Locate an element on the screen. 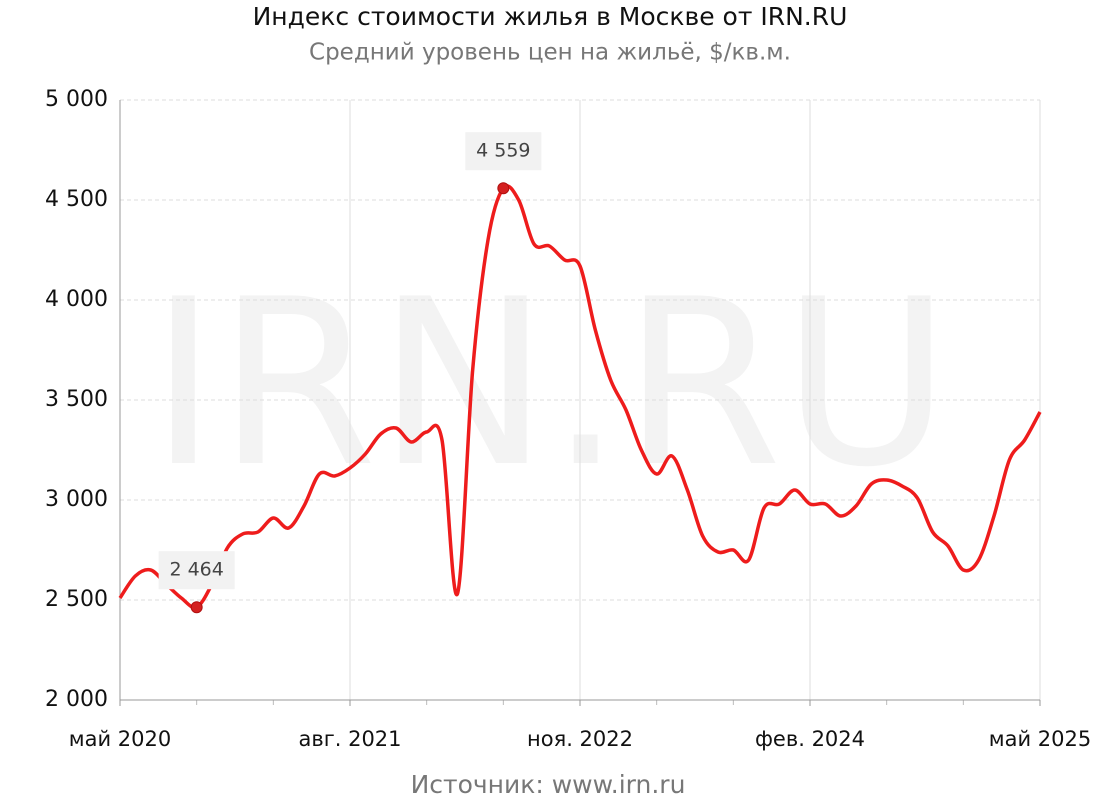  data-label: 4 559 is located at coordinates (503, 151).